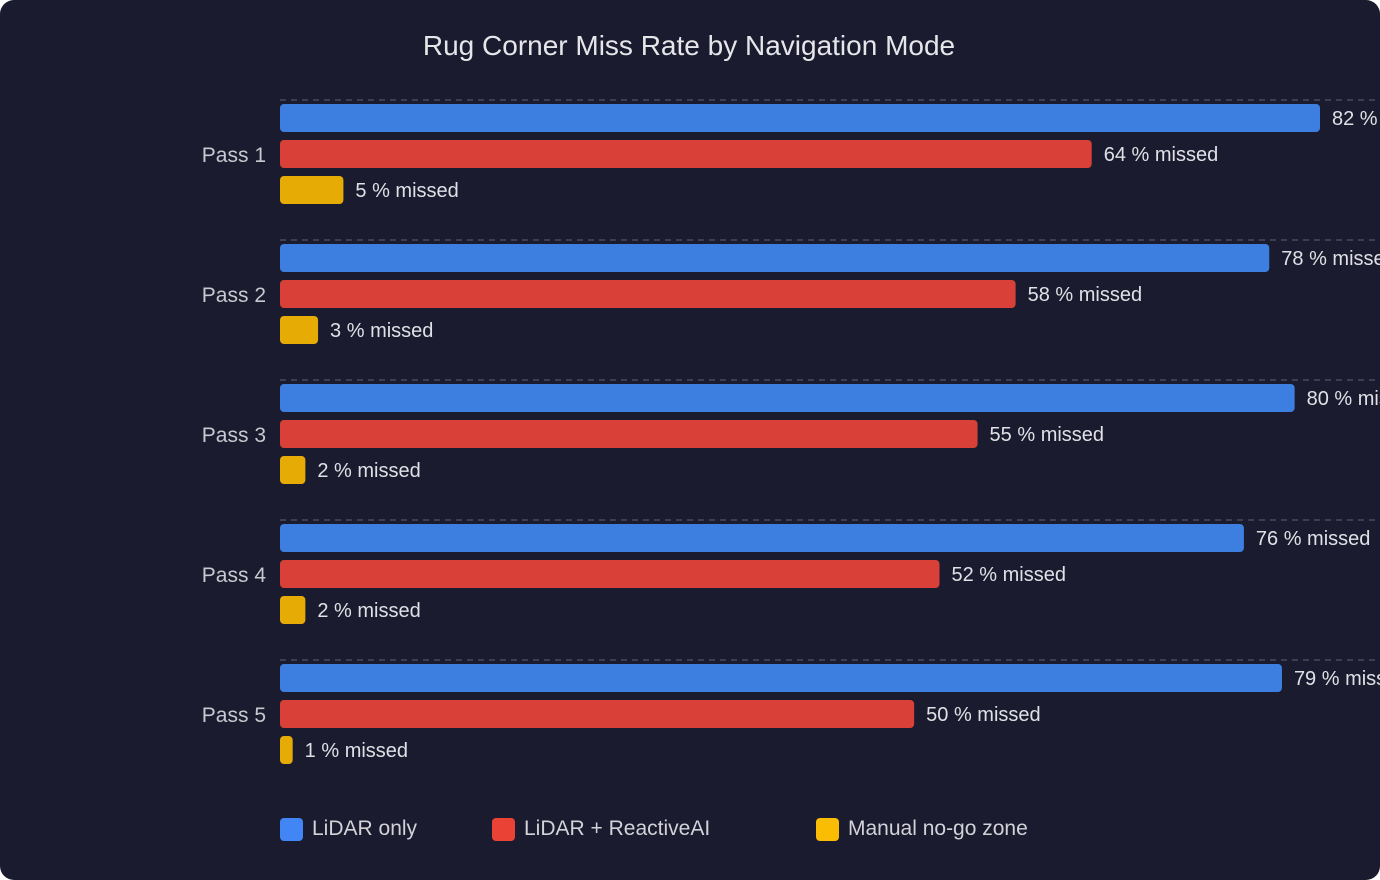 Image resolution: width=1380 pixels, height=880 pixels. What do you see at coordinates (1337, 679) in the screenshot?
I see `data-label: 79 % missed` at bounding box center [1337, 679].